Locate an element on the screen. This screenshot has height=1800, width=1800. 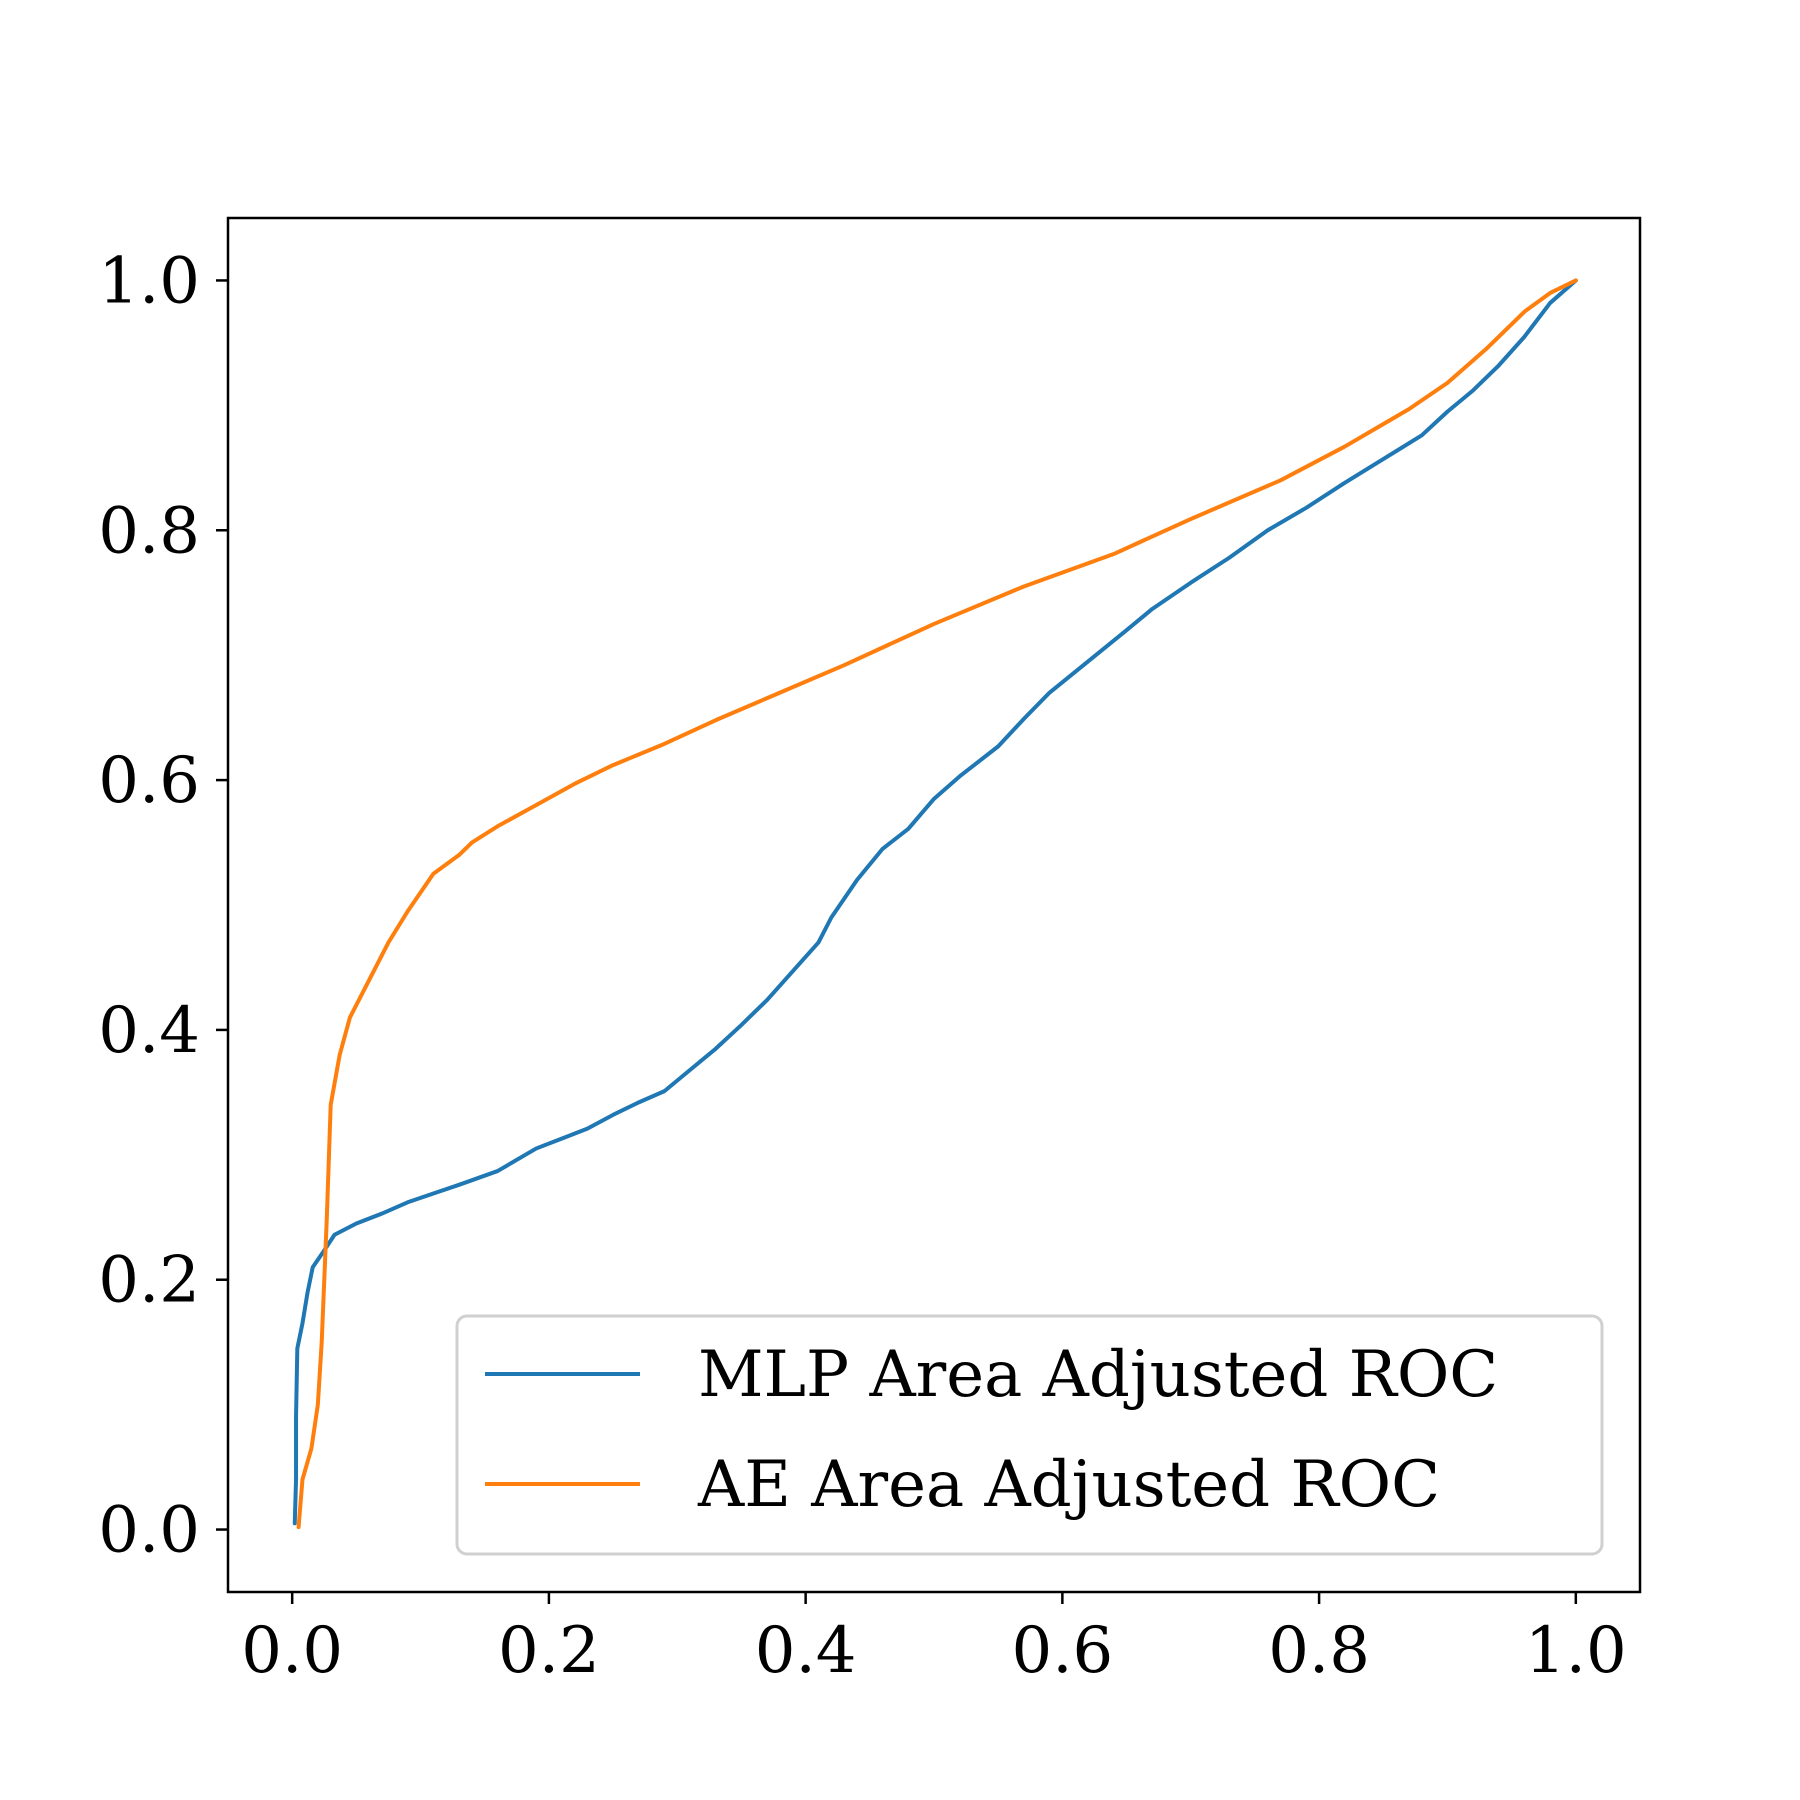
x-tick-label-1: 0.2 is located at coordinates (549, 1651).